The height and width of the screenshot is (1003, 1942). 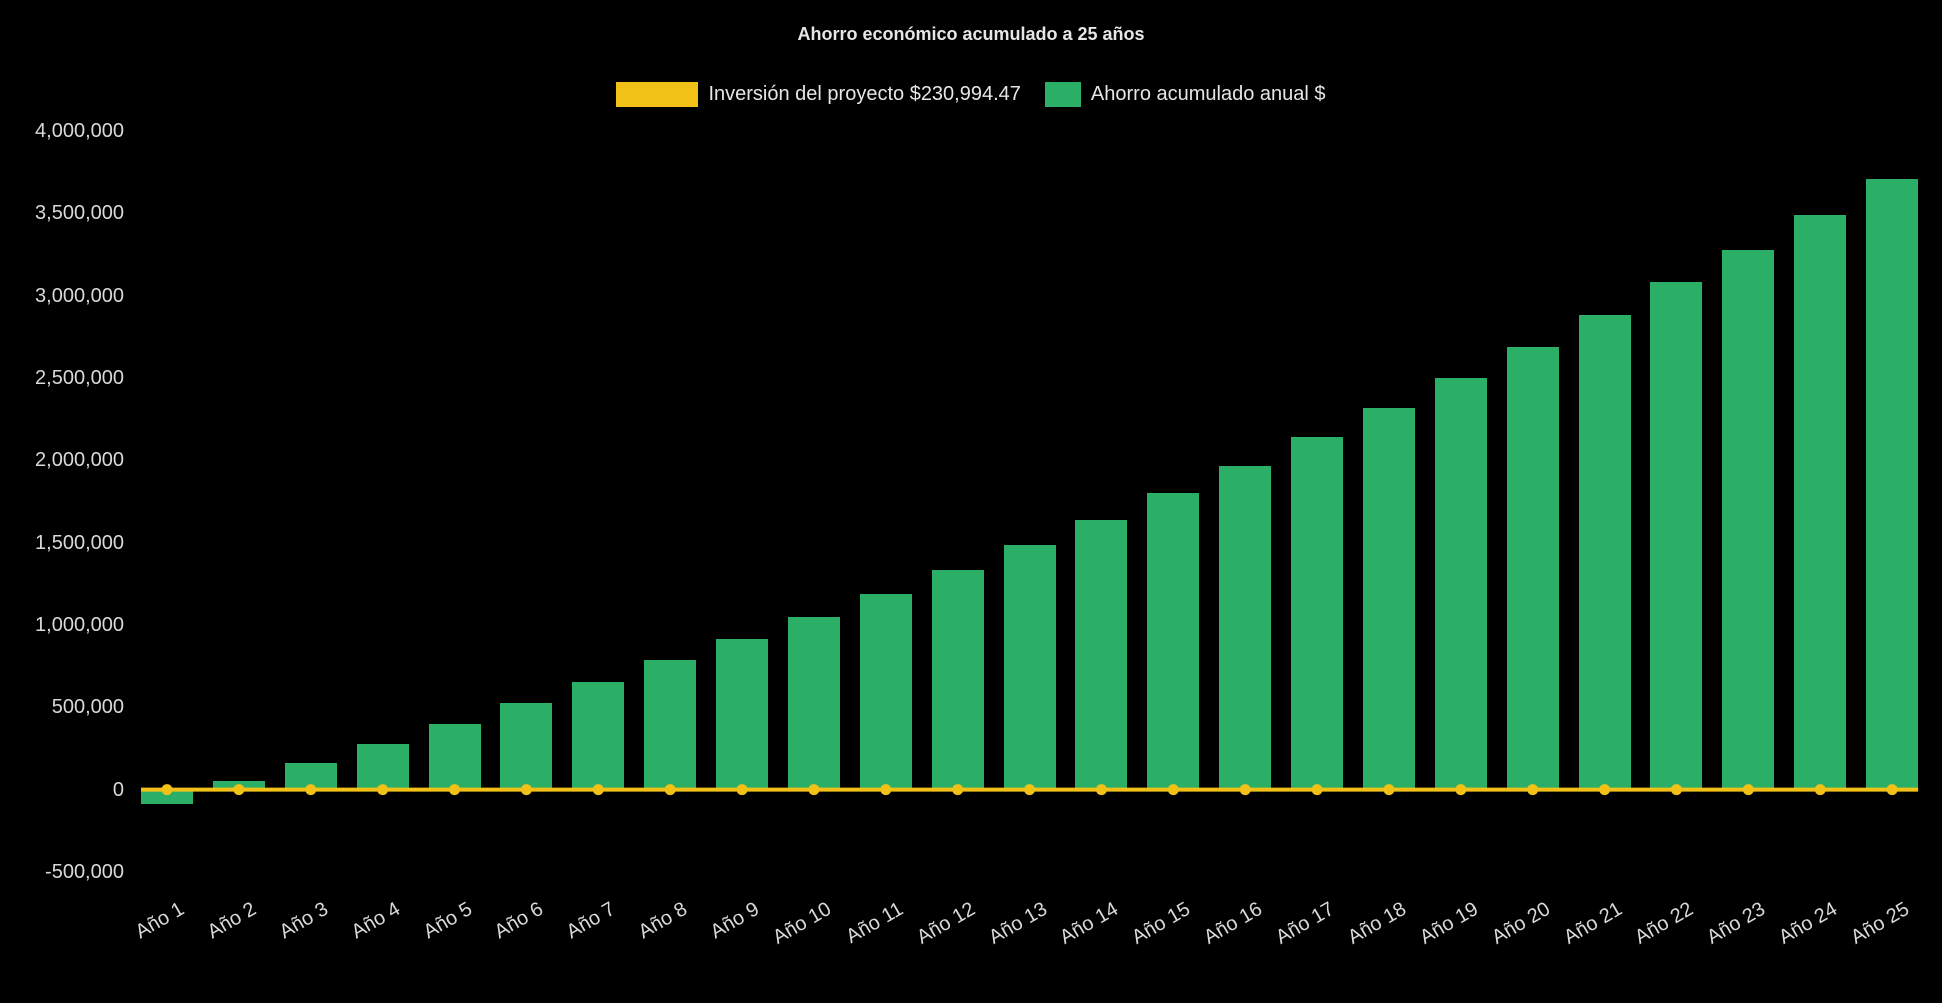 What do you see at coordinates (79, 295) in the screenshot?
I see `y-axis-label: 3,000,000` at bounding box center [79, 295].